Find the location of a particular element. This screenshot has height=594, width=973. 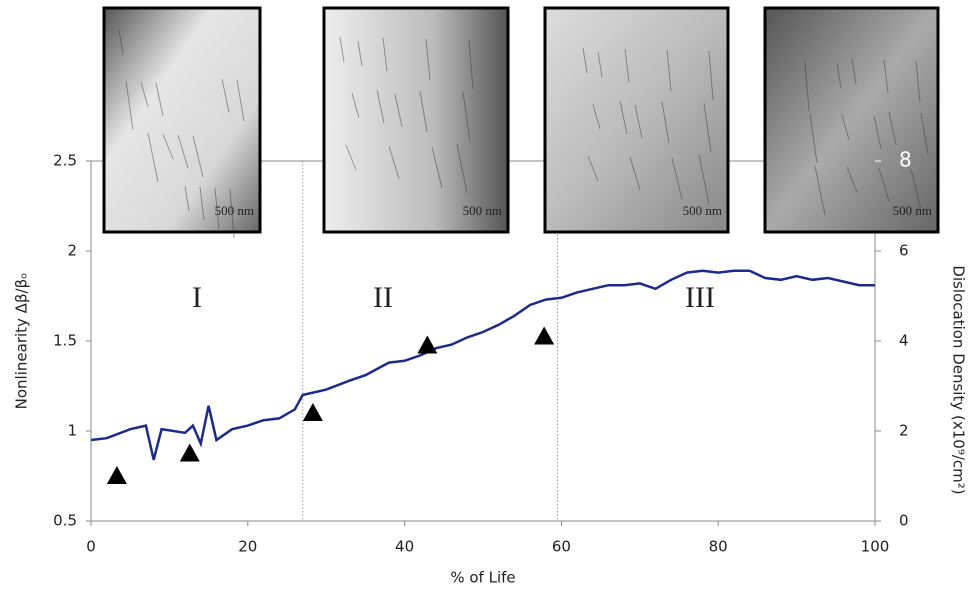

x-tick-label: 0 is located at coordinates (91, 547).